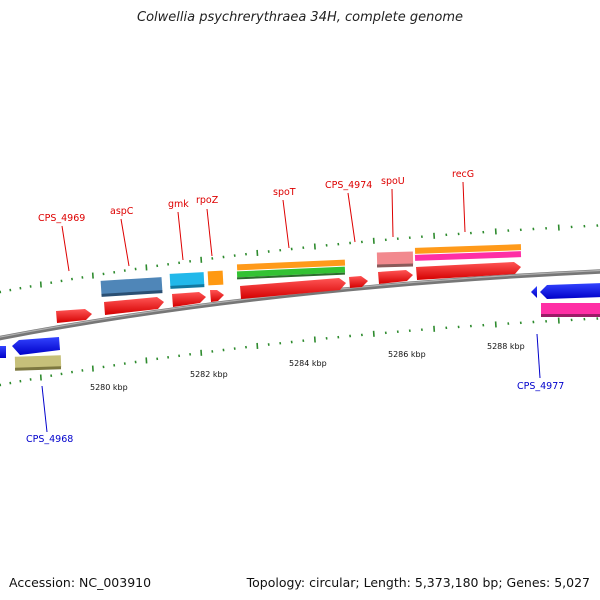 The image size is (600, 600). Describe the element at coordinates (395, 258) in the screenshot. I see `spoU-annotation-block` at that location.